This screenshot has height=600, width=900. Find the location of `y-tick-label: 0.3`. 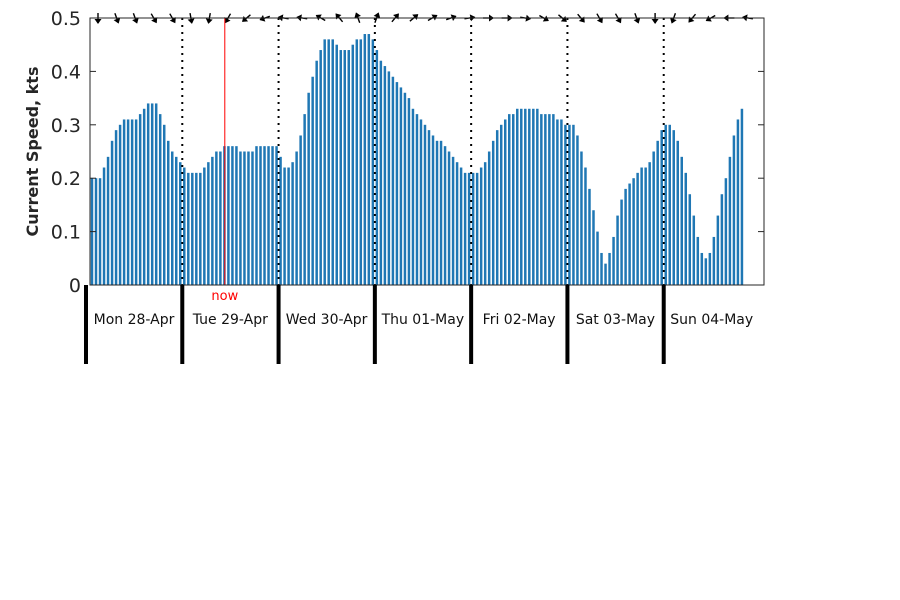

y-tick-label: 0.3 is located at coordinates (66, 126).